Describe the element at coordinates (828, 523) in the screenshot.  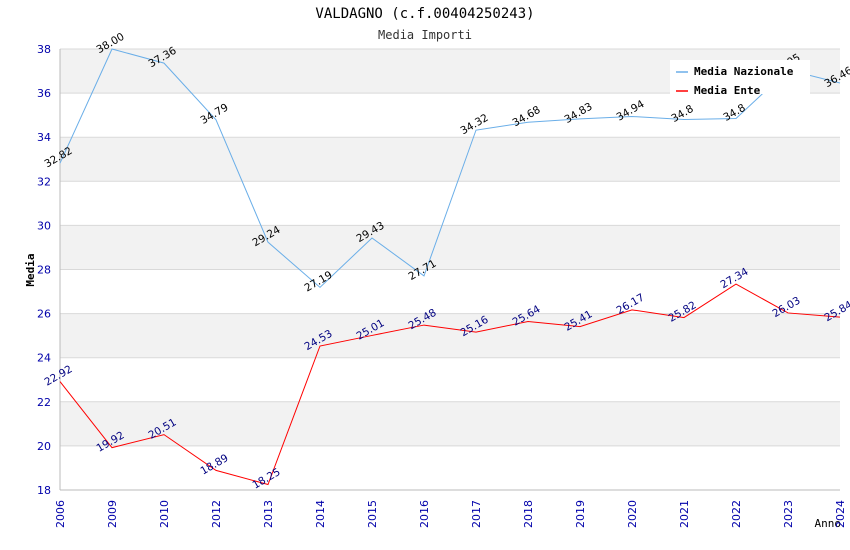
I see `x-axis-label: Anno` at that location.